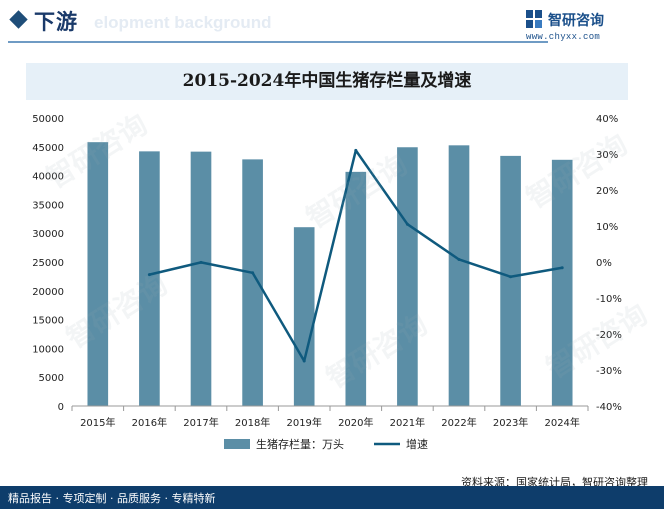 This screenshot has height=509, width=664. What do you see at coordinates (48, 148) in the screenshot?
I see `y-left-tick-label: 45000` at bounding box center [48, 148].